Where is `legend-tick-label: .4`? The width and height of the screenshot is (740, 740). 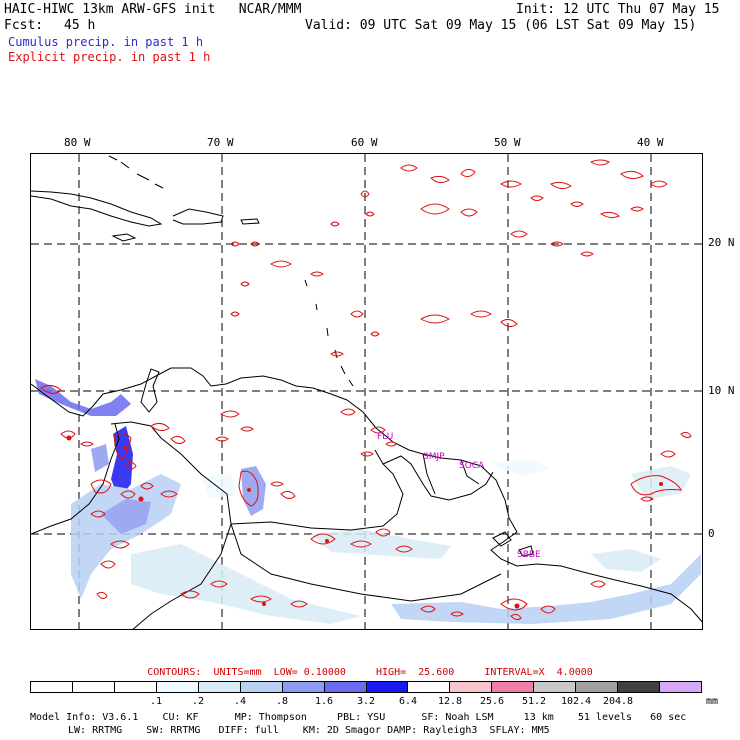 legend-tick-label: .4 is located at coordinates (240, 701).